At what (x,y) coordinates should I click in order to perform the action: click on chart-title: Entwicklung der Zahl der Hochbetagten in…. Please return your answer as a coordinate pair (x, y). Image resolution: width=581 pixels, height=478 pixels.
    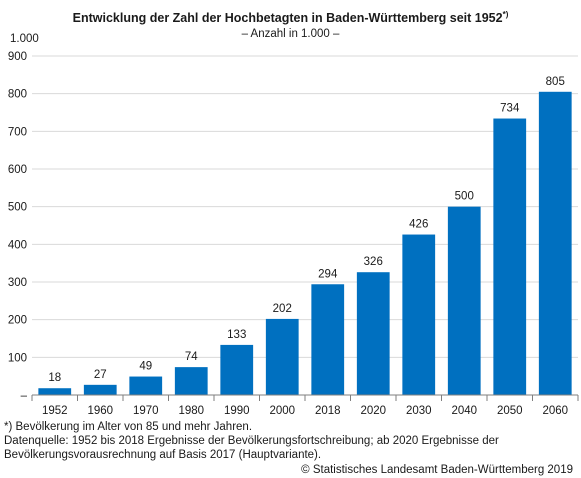
    Looking at the image, I should click on (290, 17).